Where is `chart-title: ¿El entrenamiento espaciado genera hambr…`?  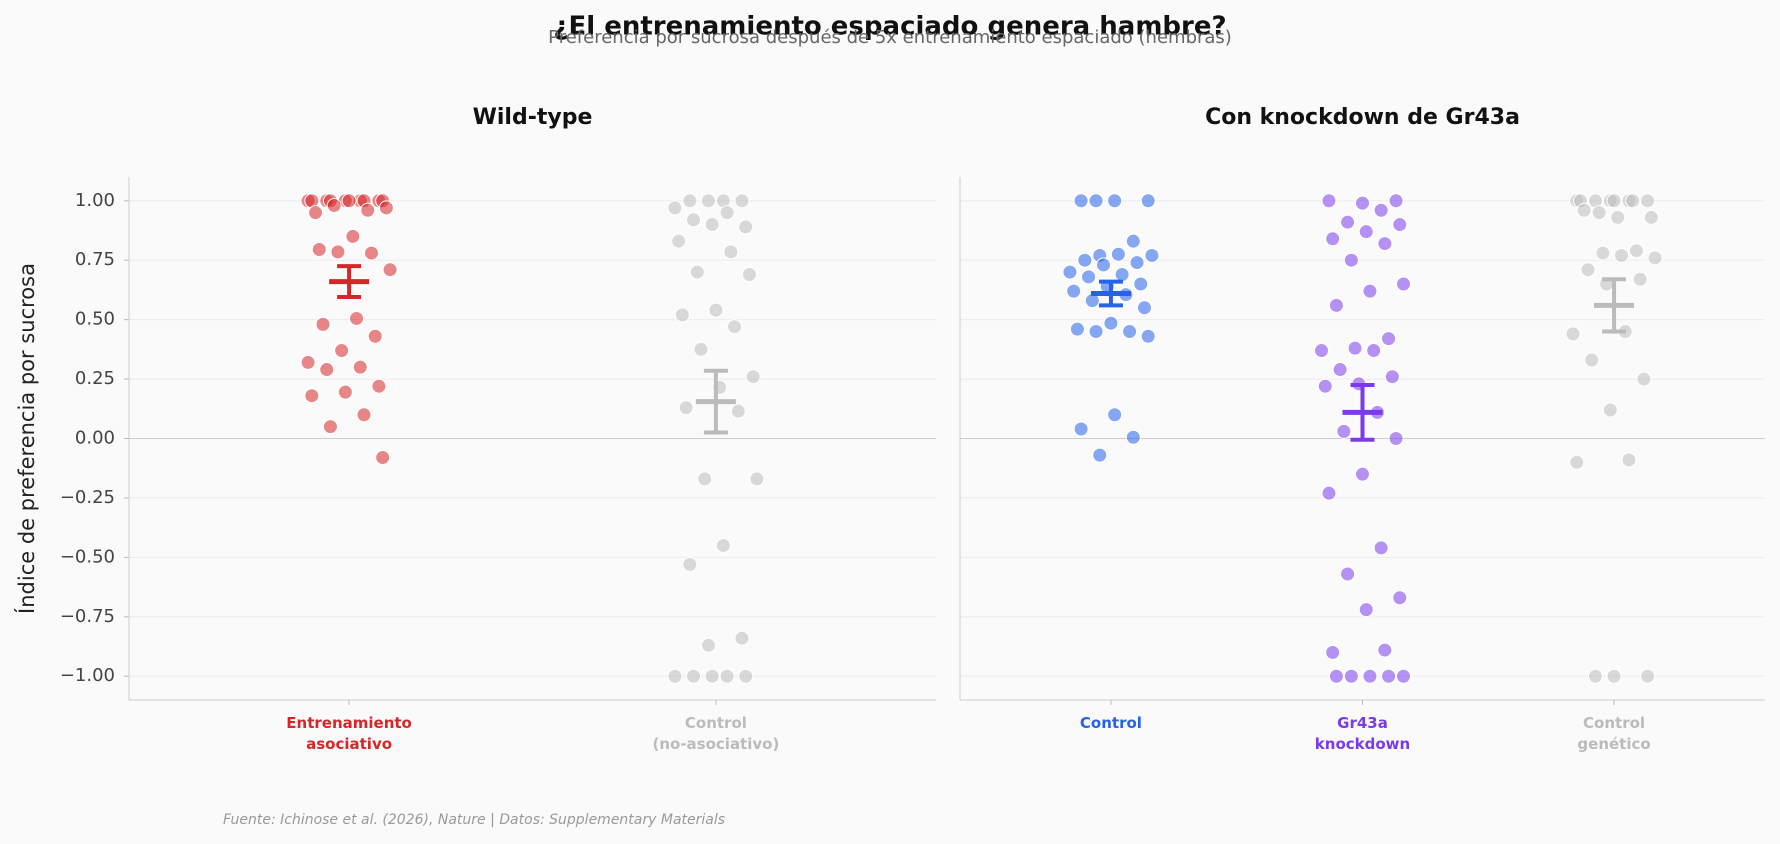
chart-title: ¿El entrenamiento espaciado genera hambr… is located at coordinates (889, 27).